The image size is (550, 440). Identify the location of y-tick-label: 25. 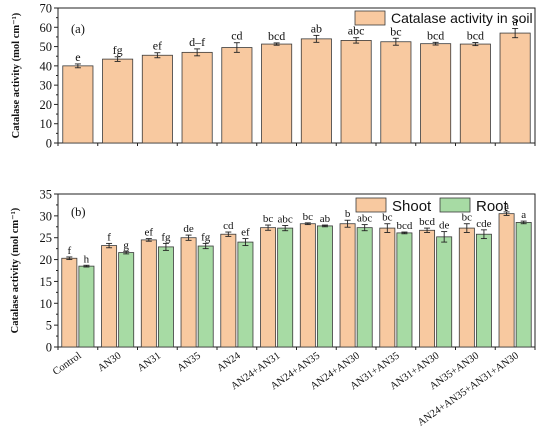
(46, 238).